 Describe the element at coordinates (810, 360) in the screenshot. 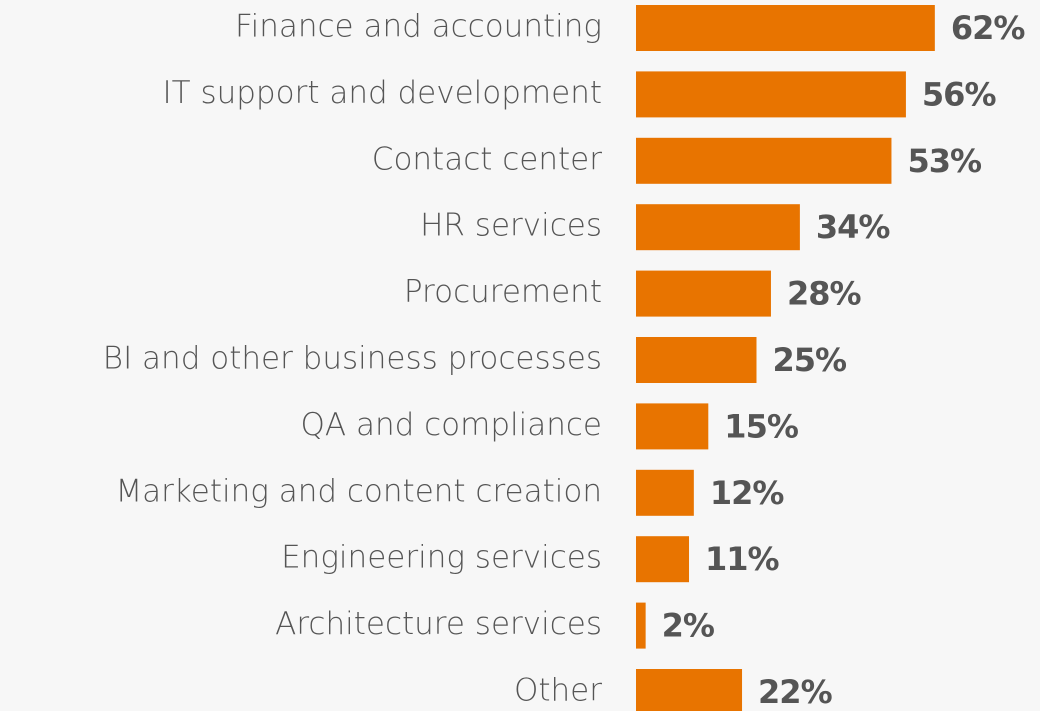

I see `value-label: 25%` at that location.